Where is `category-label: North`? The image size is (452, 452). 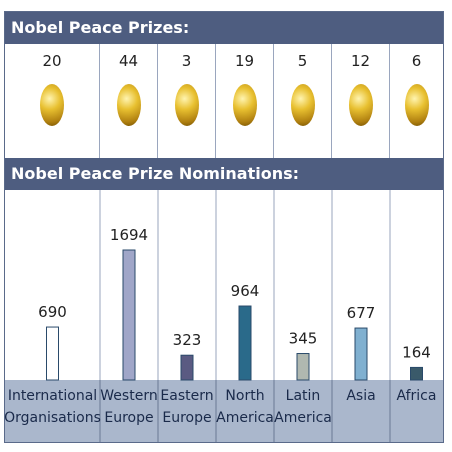 category-label: North is located at coordinates (244, 396).